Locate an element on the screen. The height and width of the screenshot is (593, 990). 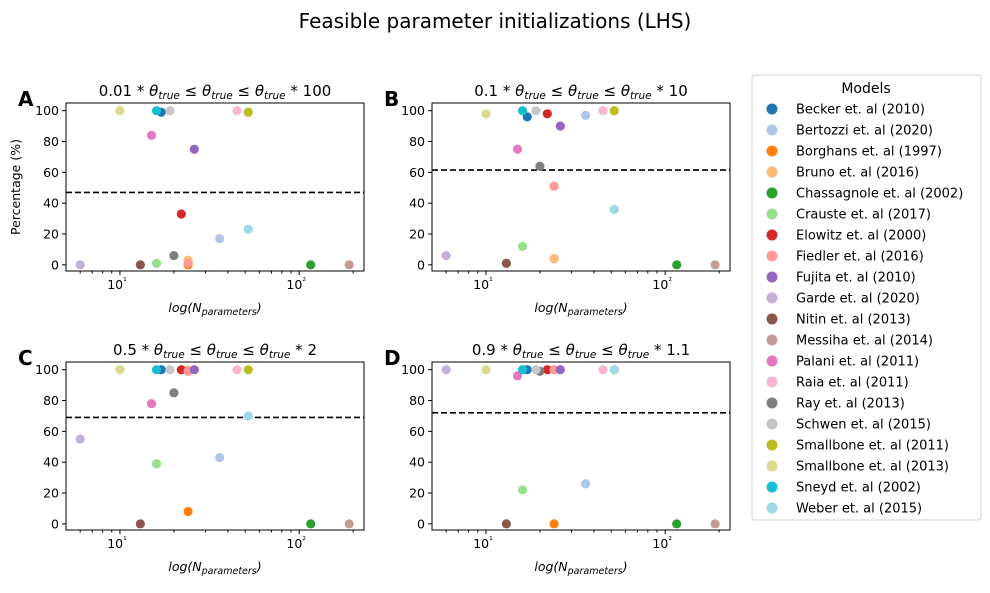
legend-label: Sneyd et. al (2002) is located at coordinates (858, 488).